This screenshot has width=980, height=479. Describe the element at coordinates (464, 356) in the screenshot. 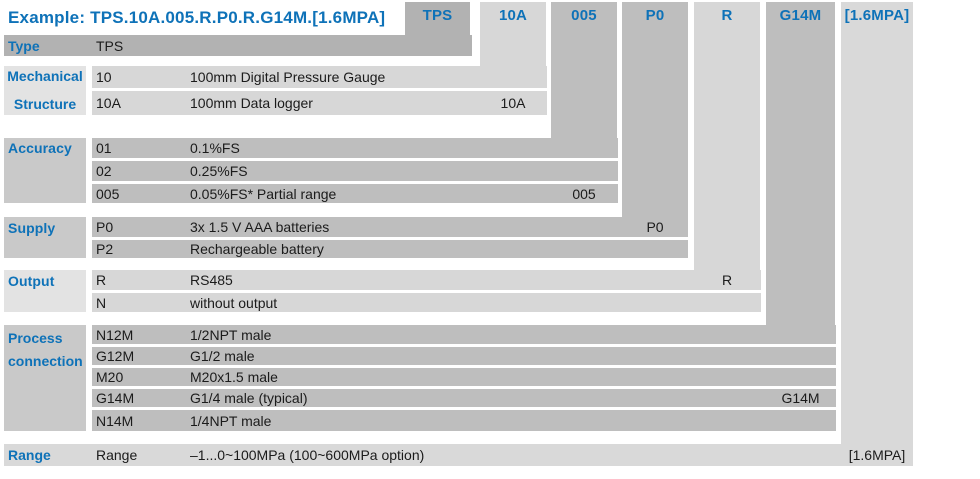

I see `option-row-g12m: G12M G1/2 male` at that location.